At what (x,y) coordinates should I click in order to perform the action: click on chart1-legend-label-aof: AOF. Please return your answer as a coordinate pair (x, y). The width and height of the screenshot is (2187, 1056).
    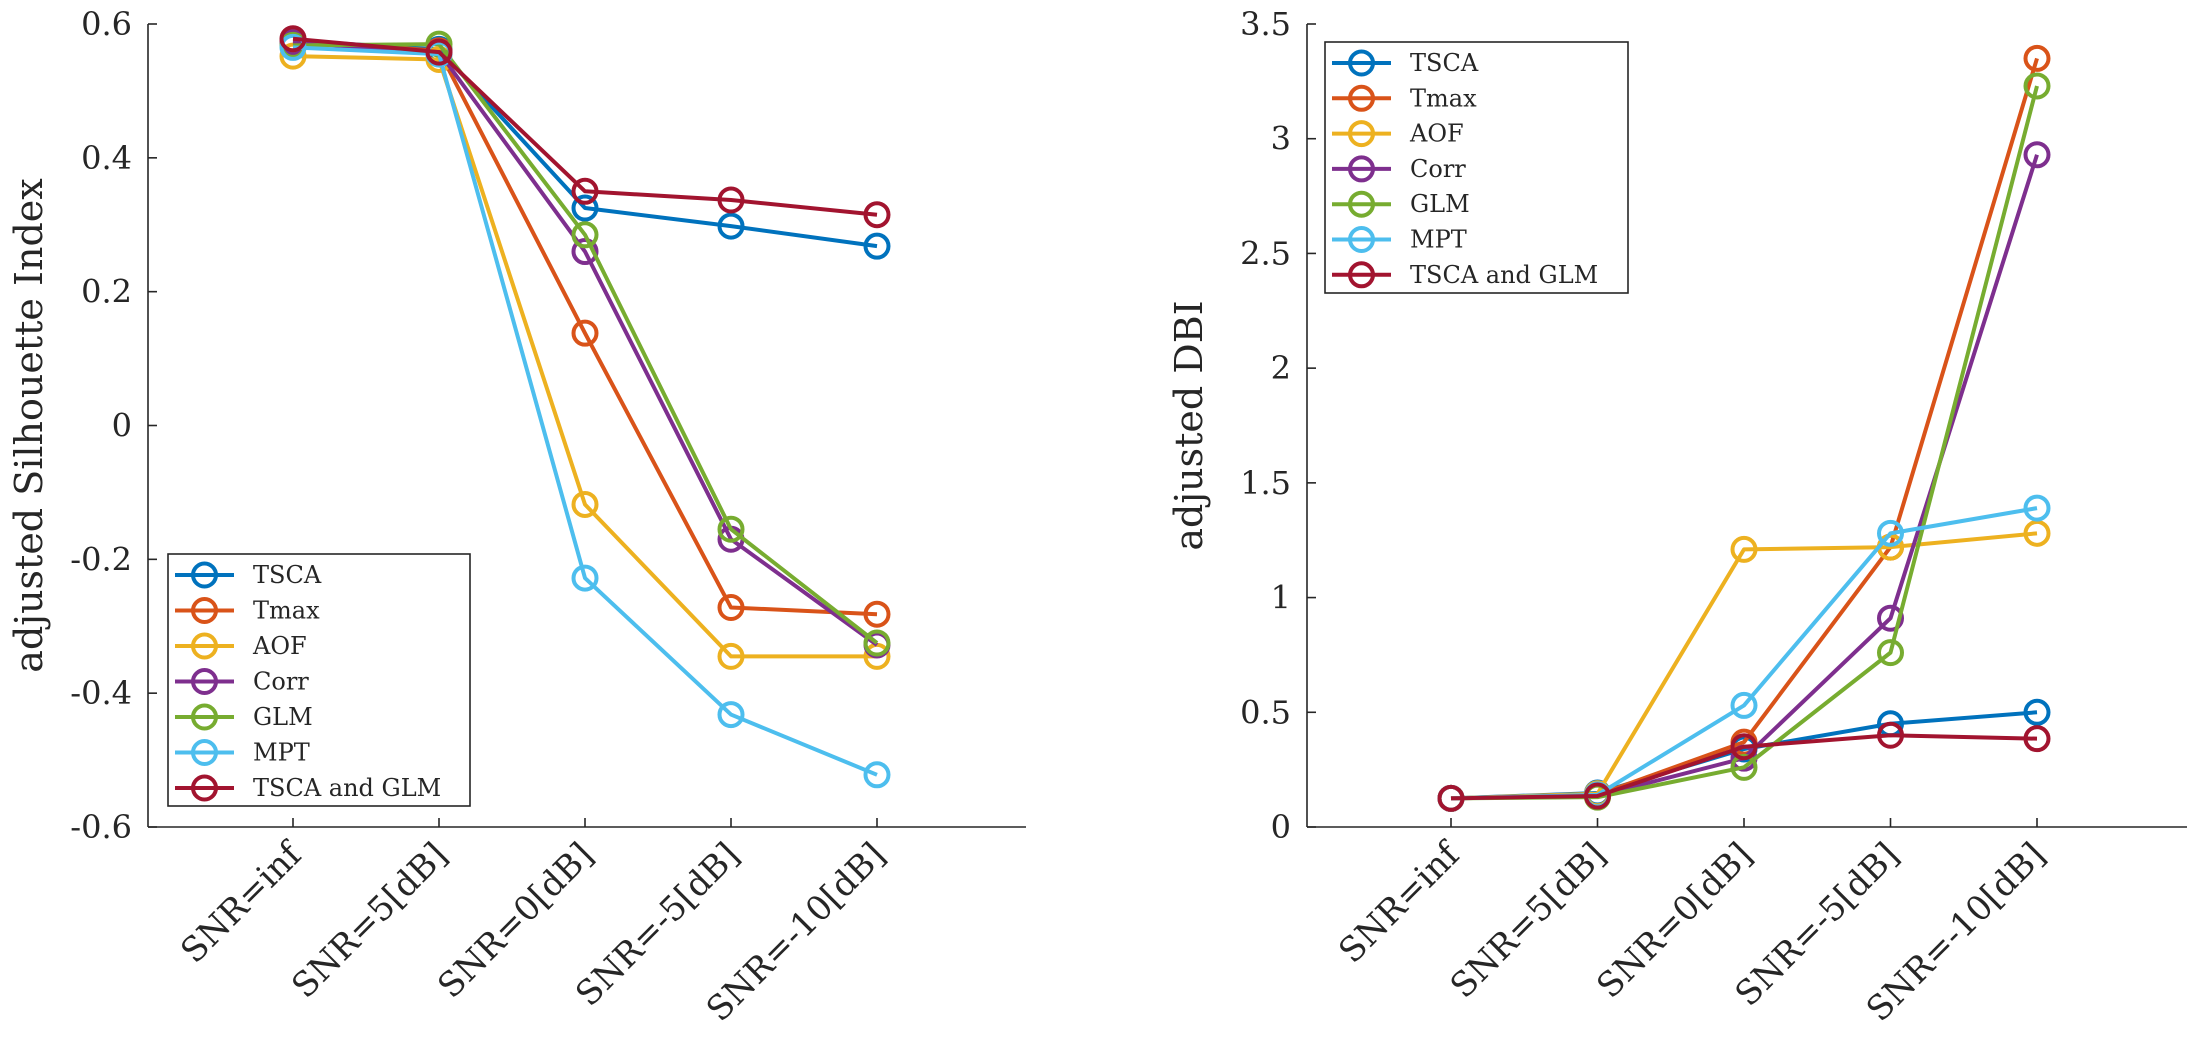
    Looking at the image, I should click on (279, 646).